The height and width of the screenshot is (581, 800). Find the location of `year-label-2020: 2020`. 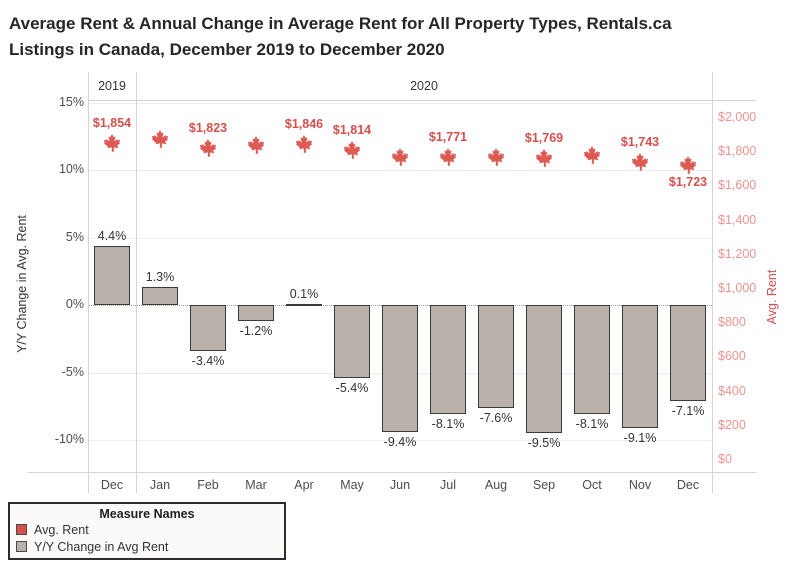

year-label-2020: 2020 is located at coordinates (424, 86).